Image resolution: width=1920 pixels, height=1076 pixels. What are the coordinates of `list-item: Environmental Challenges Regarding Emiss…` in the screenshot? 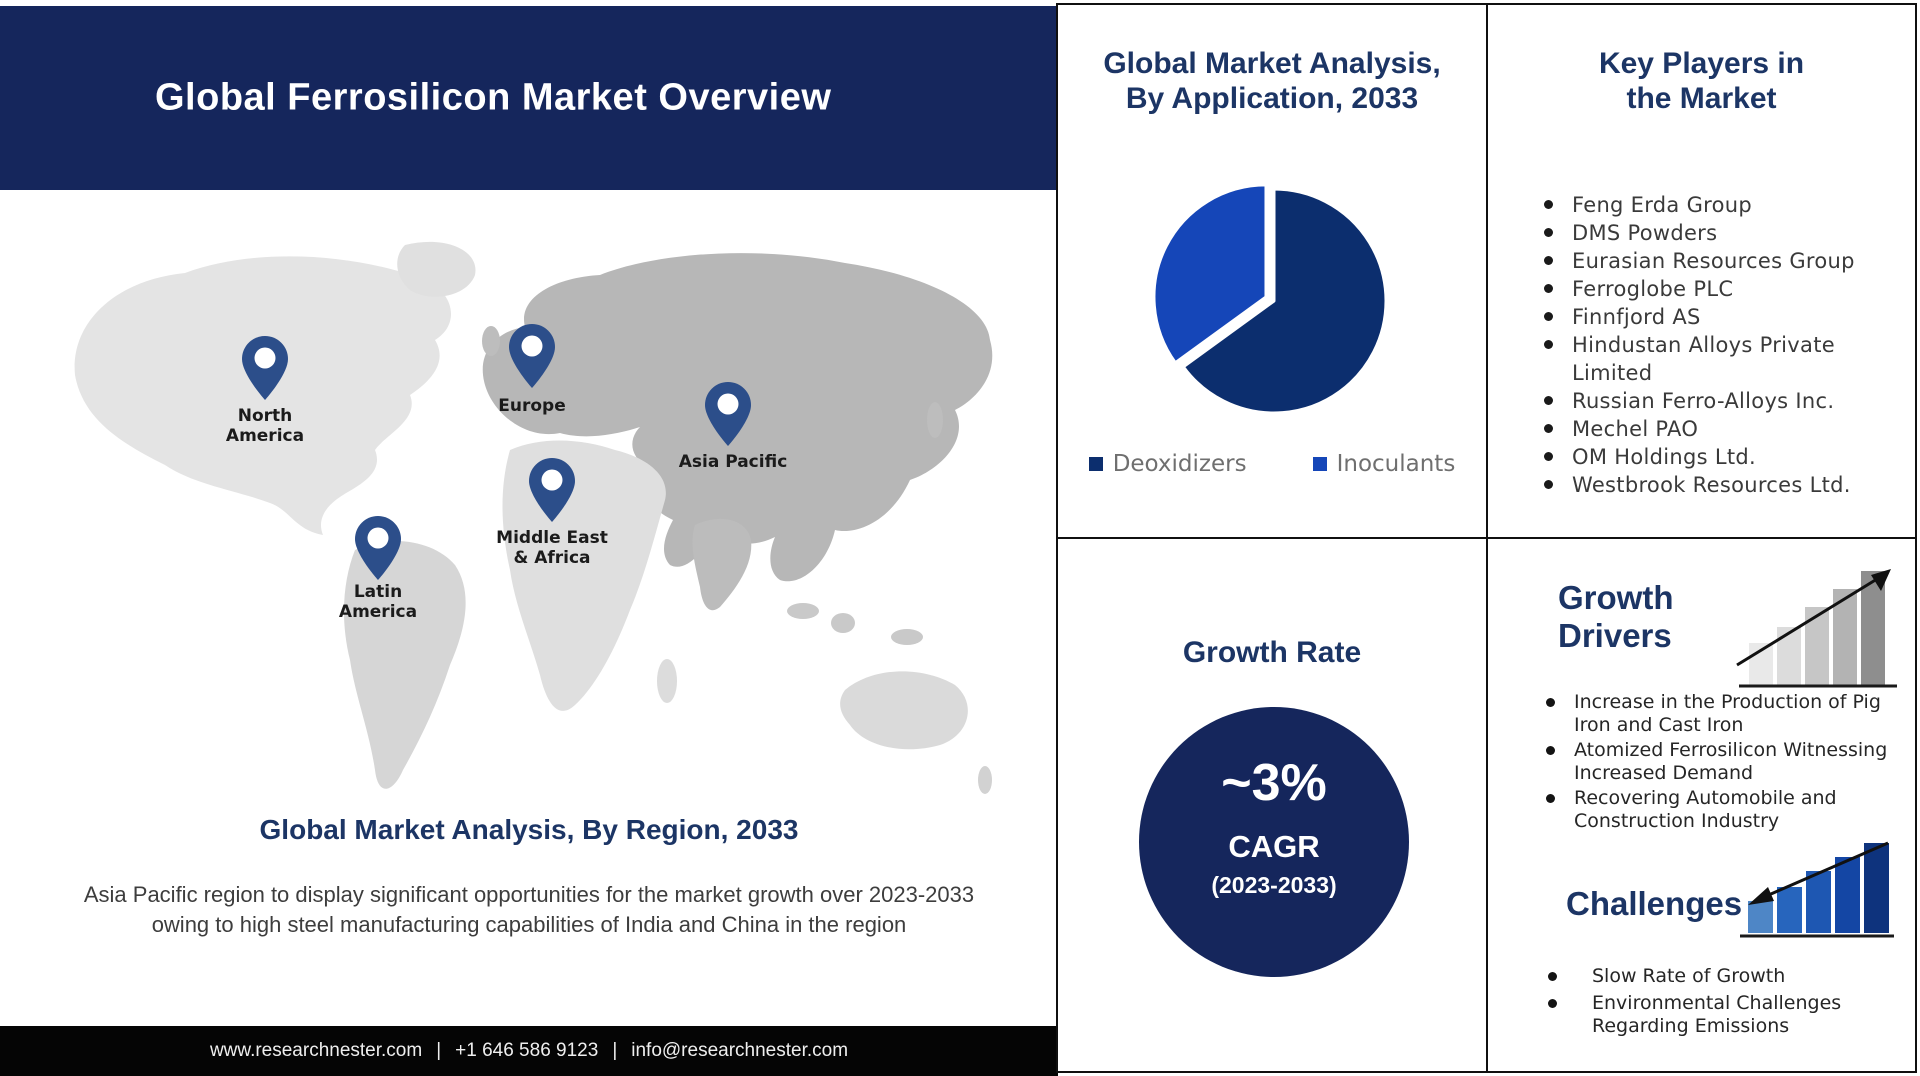 It's located at (1716, 1015).